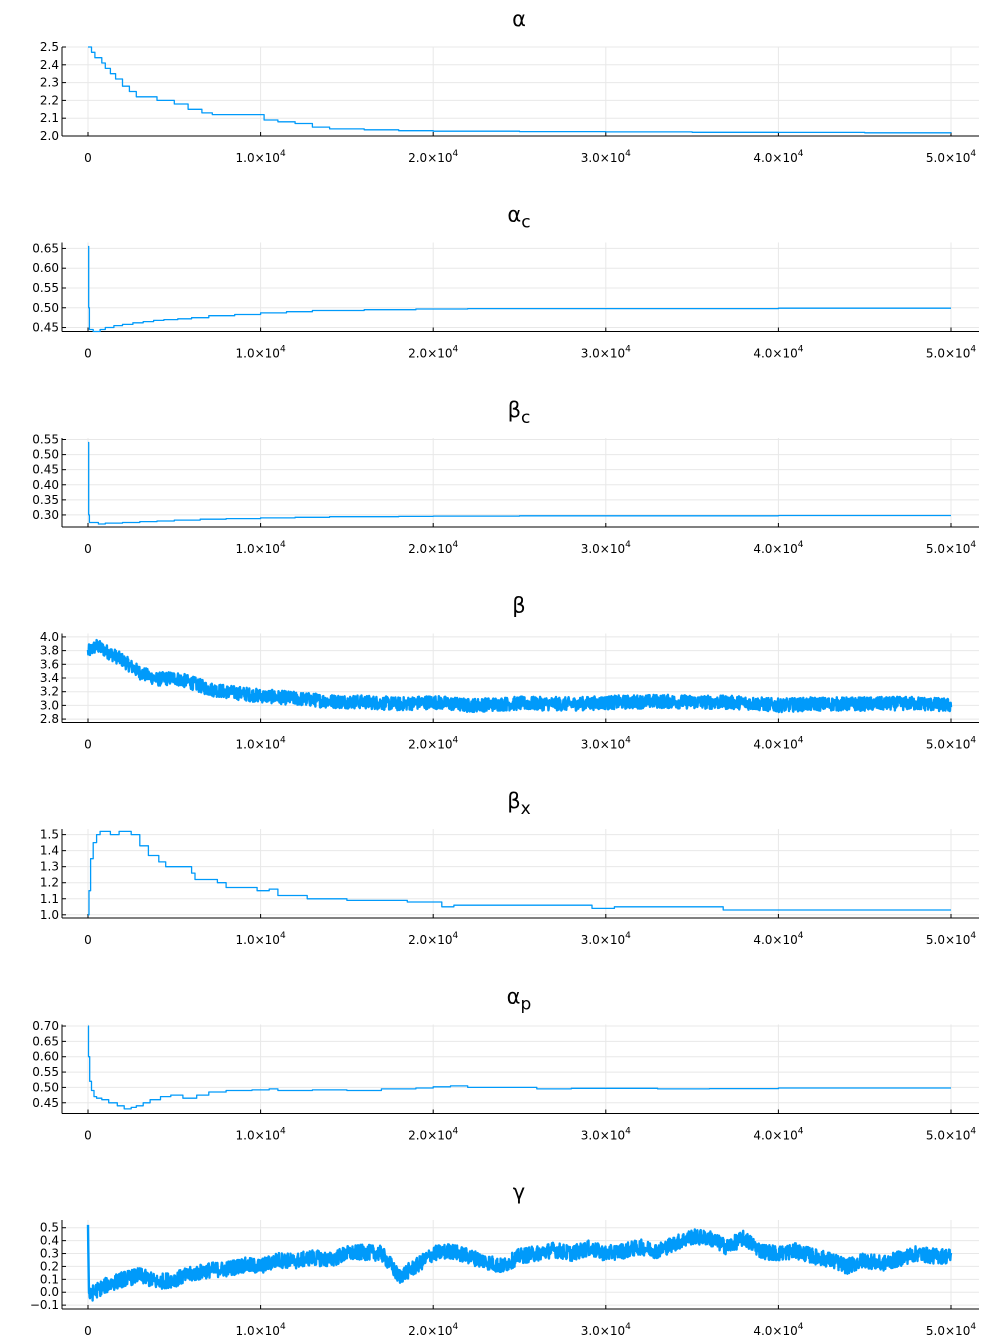 This screenshot has height=1335, width=989. I want to click on panel-title: βc, so click(519, 413).